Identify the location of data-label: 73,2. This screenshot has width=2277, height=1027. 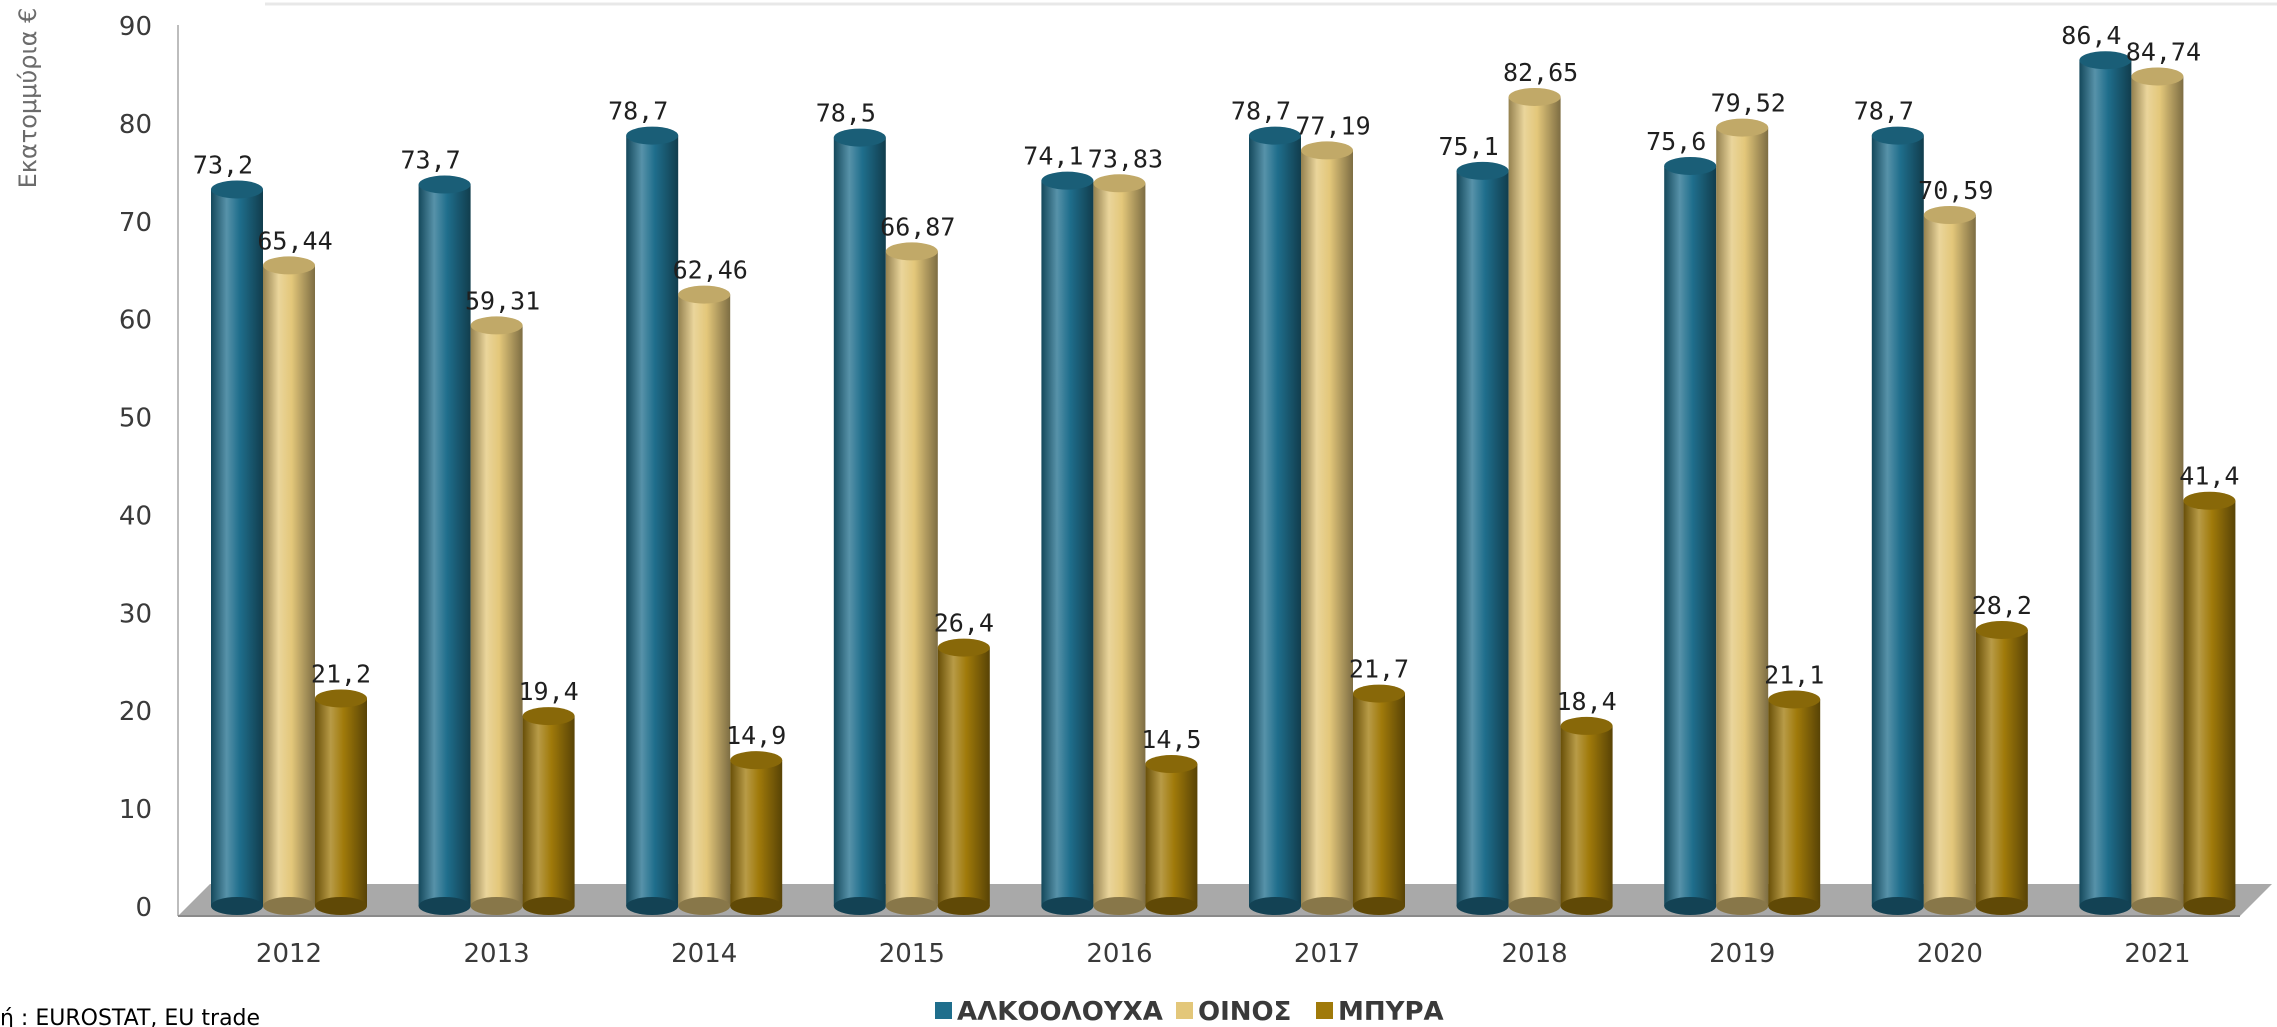
(223, 164).